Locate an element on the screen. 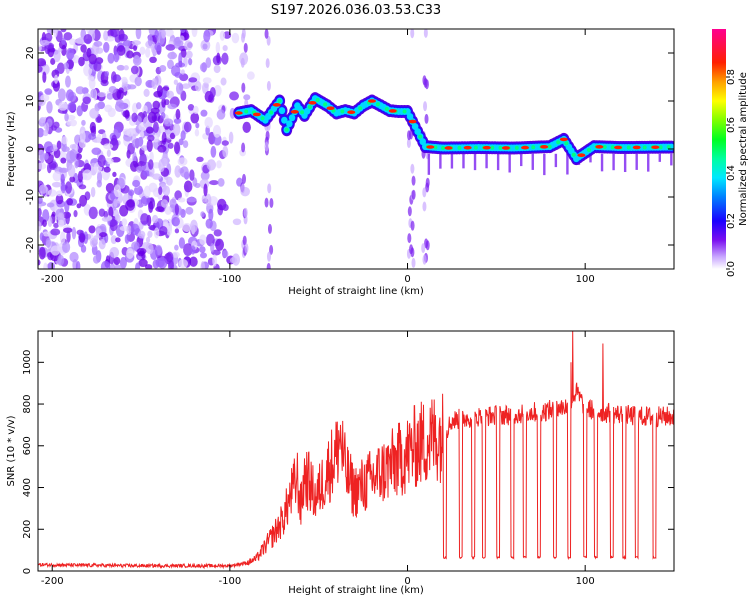  x-tick-label: 0 is located at coordinates (407, 279).